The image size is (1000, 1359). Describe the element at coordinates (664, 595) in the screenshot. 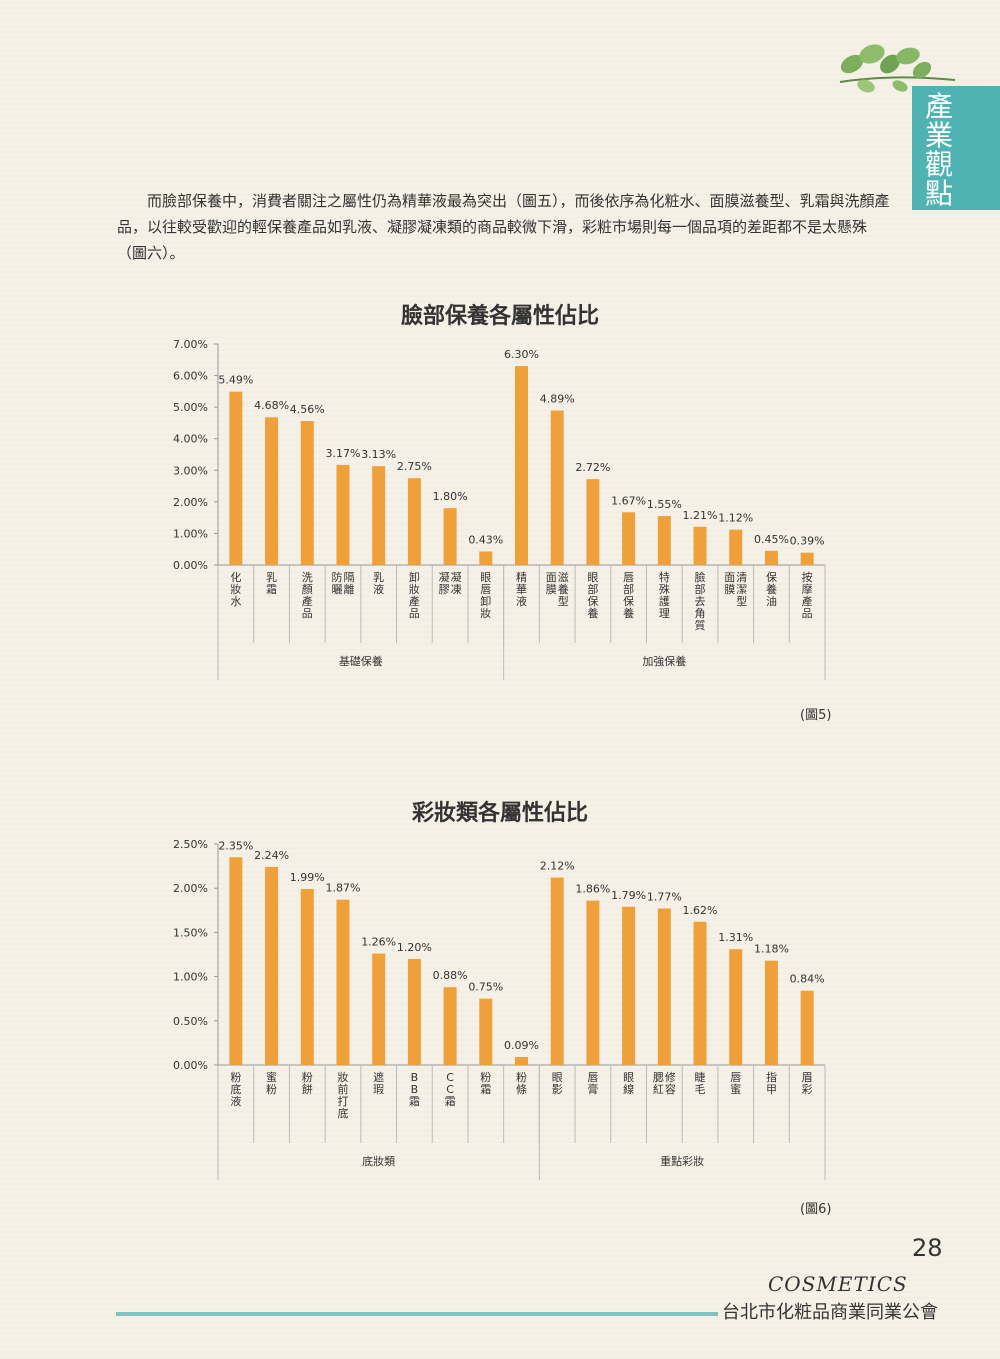

I see `category-label: 特殊護理` at that location.